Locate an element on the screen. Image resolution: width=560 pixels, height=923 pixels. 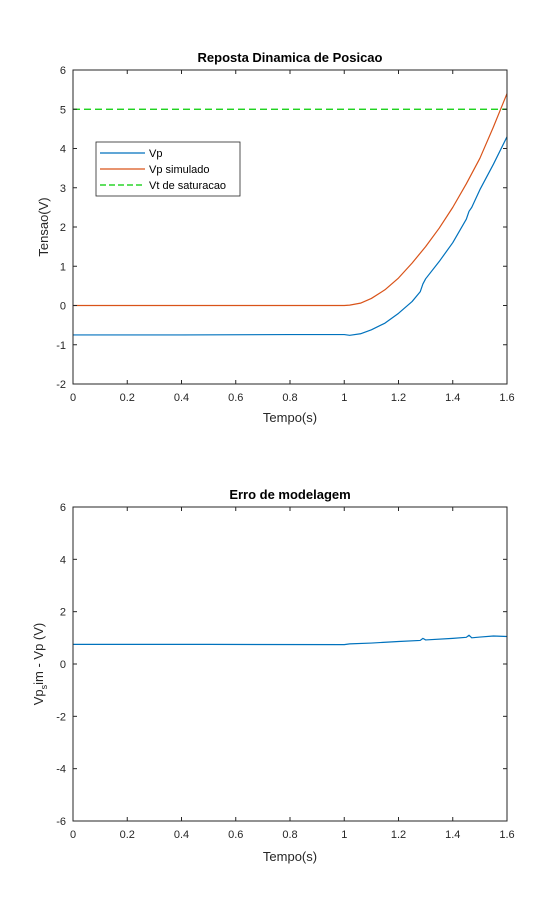
chart-title: Erro de modelagem is located at coordinates (289, 494).